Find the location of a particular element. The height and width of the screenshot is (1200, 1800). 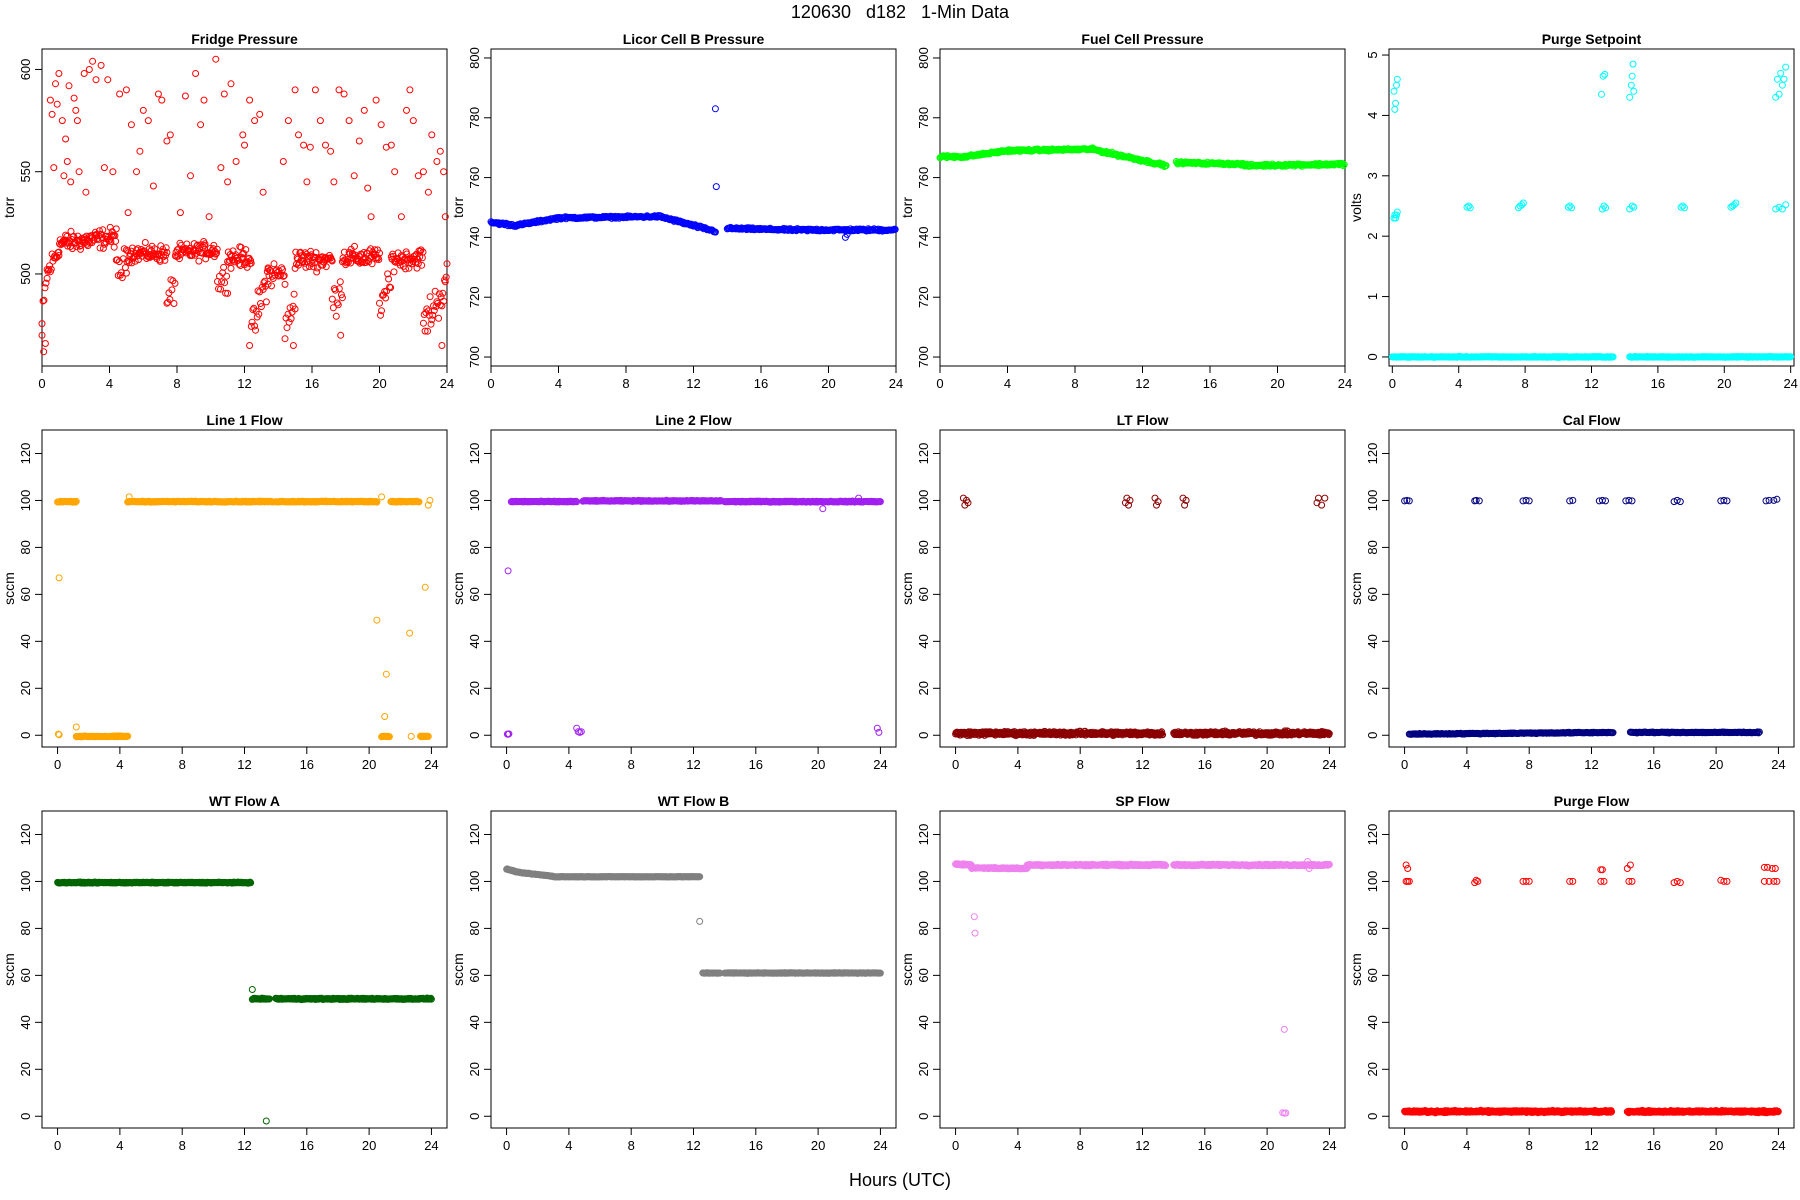

y-tick-label: 80 is located at coordinates (474, 547).